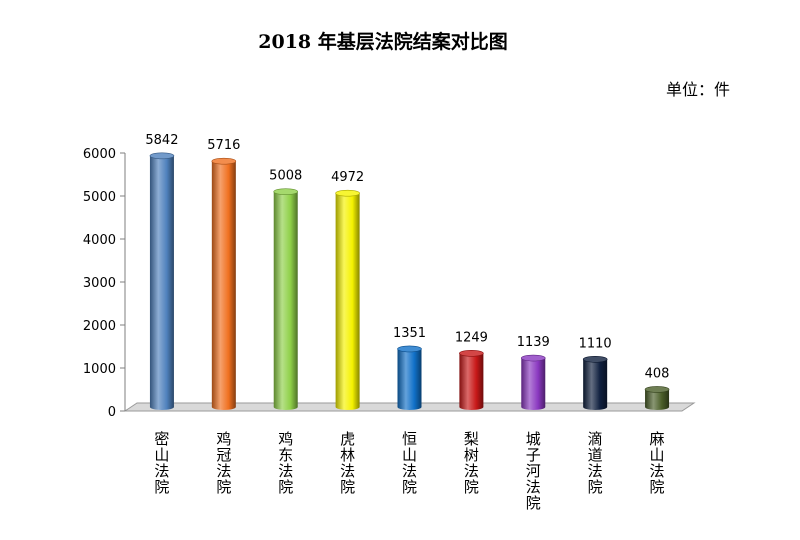 This screenshot has height=540, width=800. Describe the element at coordinates (99, 369) in the screenshot. I see `y-tick-label: 1000` at that location.